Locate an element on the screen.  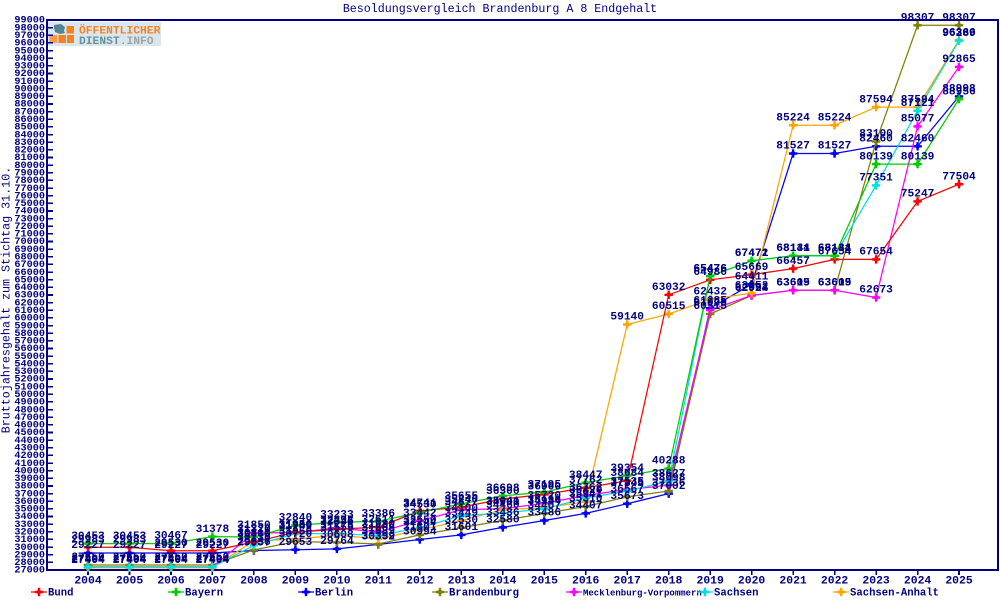
svg-text: 61000 is located at coordinates (29, 311).